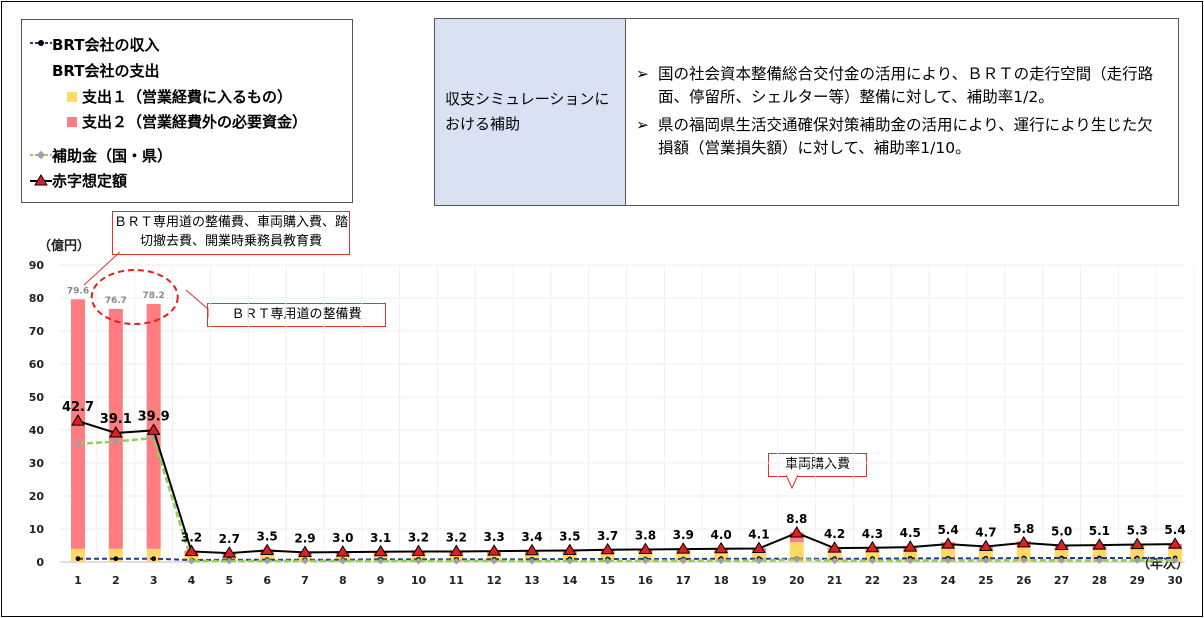 The image size is (1204, 618). I want to click on legend-expense-label: BRT会社の支出, so click(106, 71).